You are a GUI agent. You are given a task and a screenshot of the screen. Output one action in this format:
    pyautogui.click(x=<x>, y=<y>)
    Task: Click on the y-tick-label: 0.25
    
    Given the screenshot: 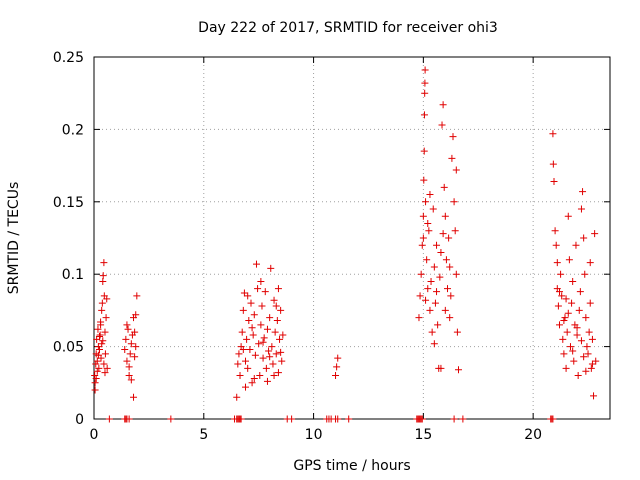 What is the action you would take?
    pyautogui.click(x=68, y=58)
    